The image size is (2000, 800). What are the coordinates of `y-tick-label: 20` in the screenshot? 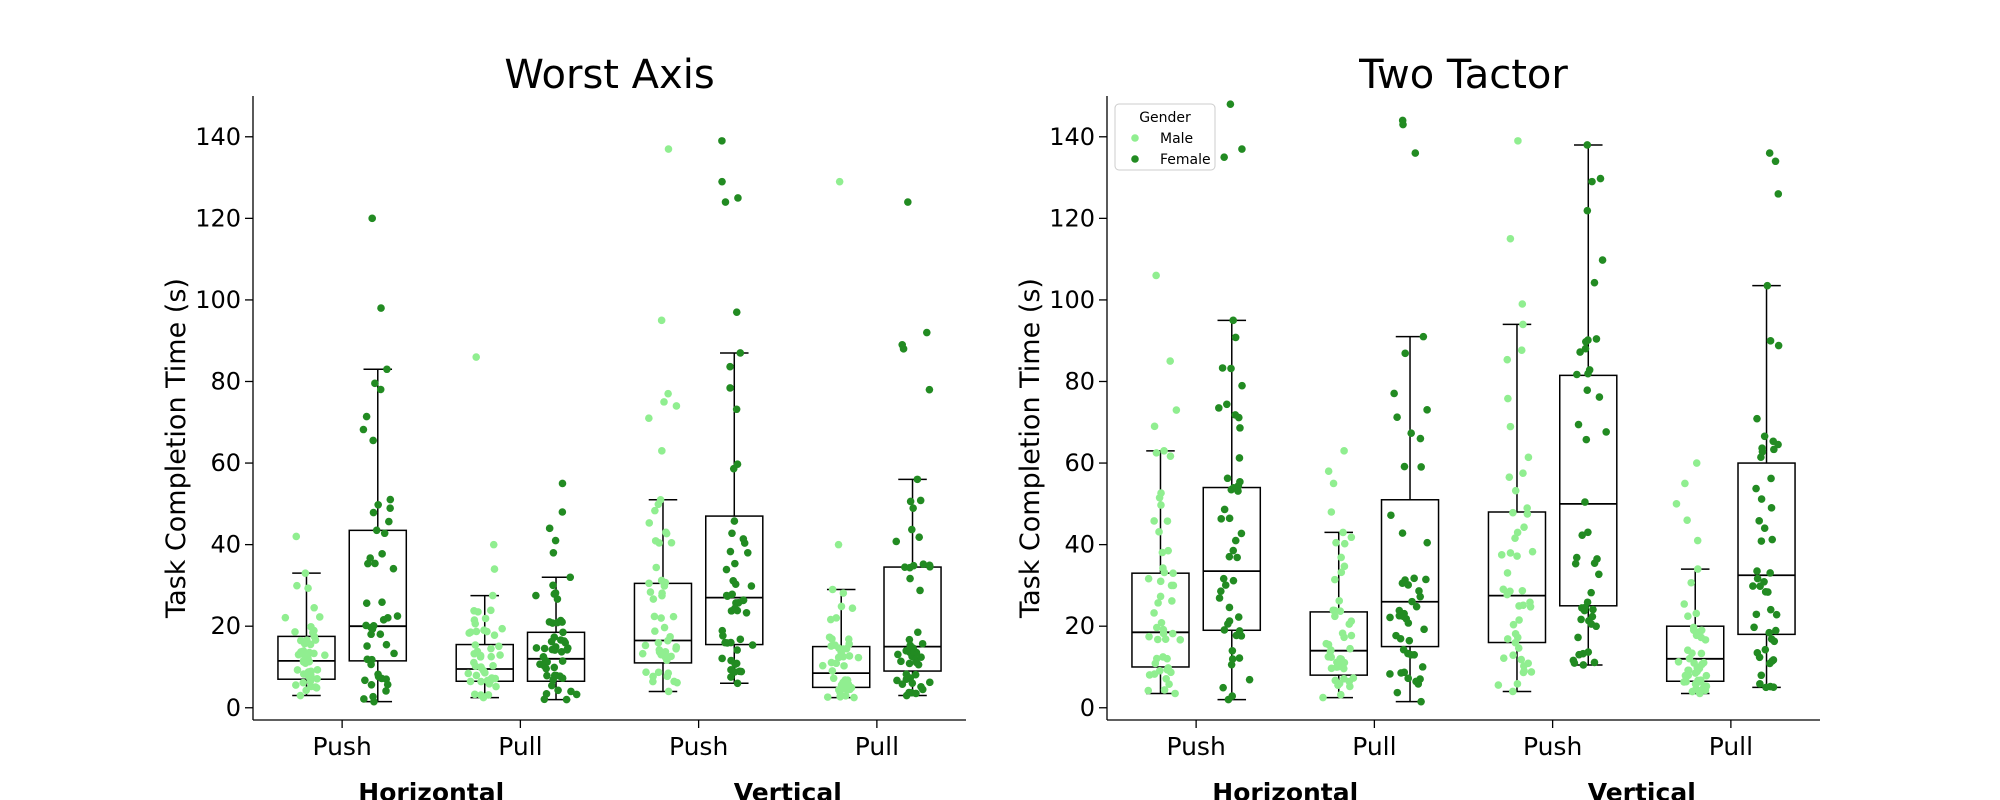 It's located at (1079, 626).